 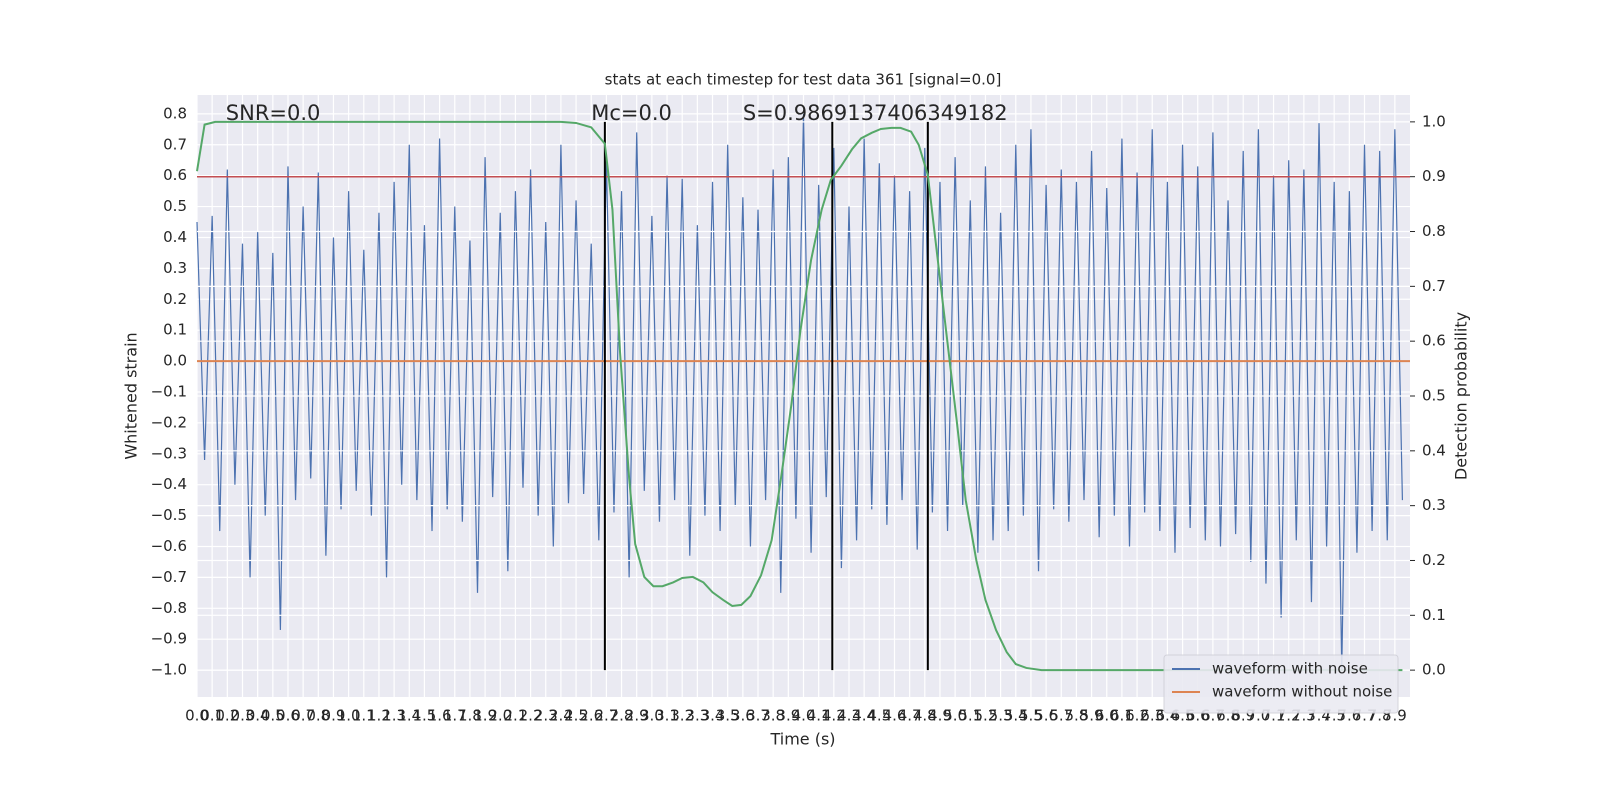 I want to click on y-tick-label: −0.6, so click(x=169, y=546).